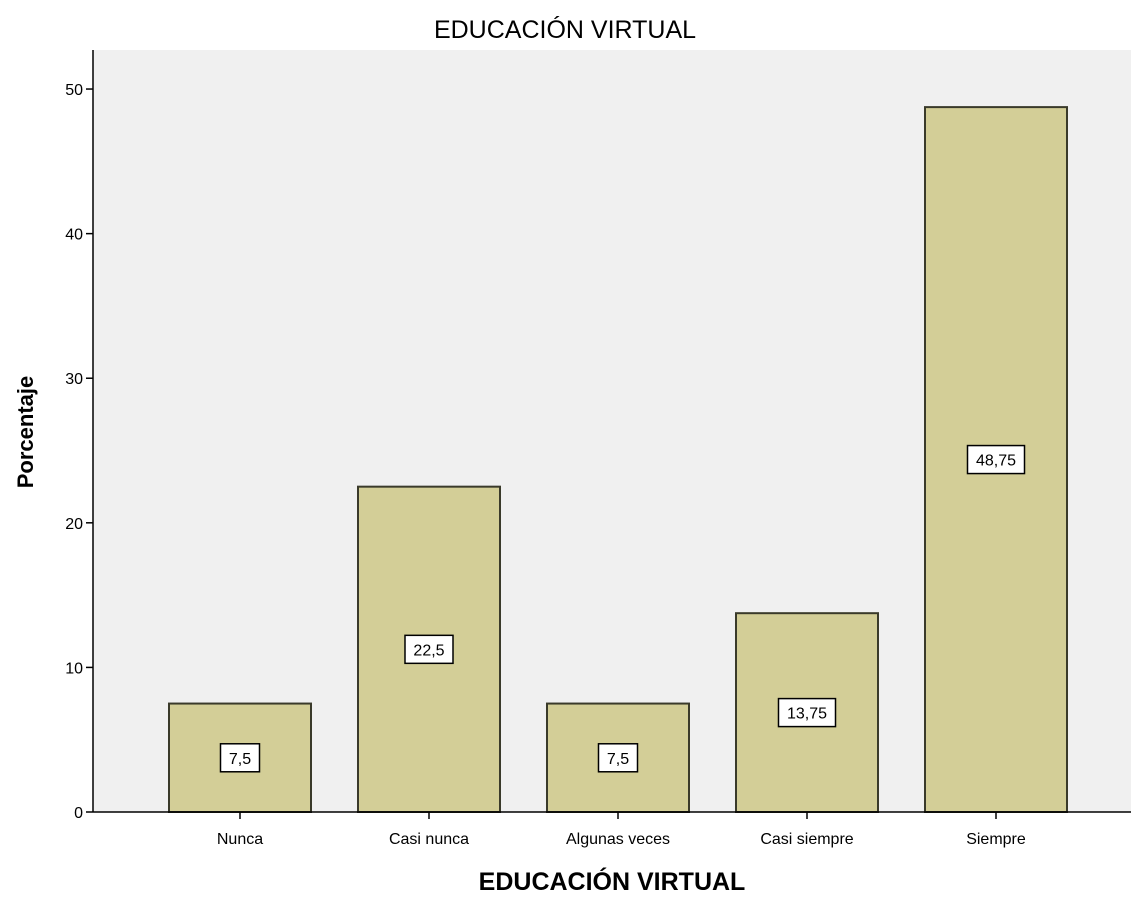 The image size is (1131, 899). I want to click on y-tick-label-4: 40, so click(74, 235).